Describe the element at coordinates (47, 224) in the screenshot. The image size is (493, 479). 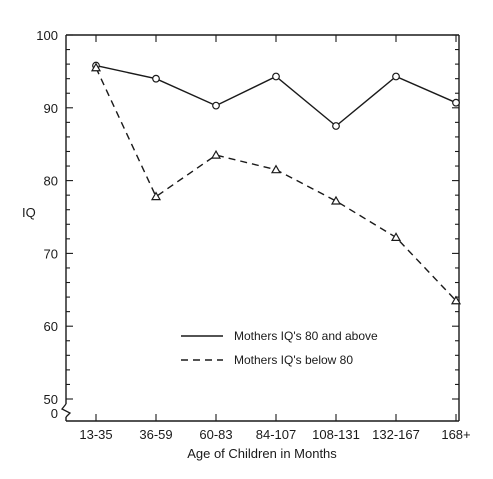
I see `y-tick-labels: 100 90 80 70 60 500` at that location.